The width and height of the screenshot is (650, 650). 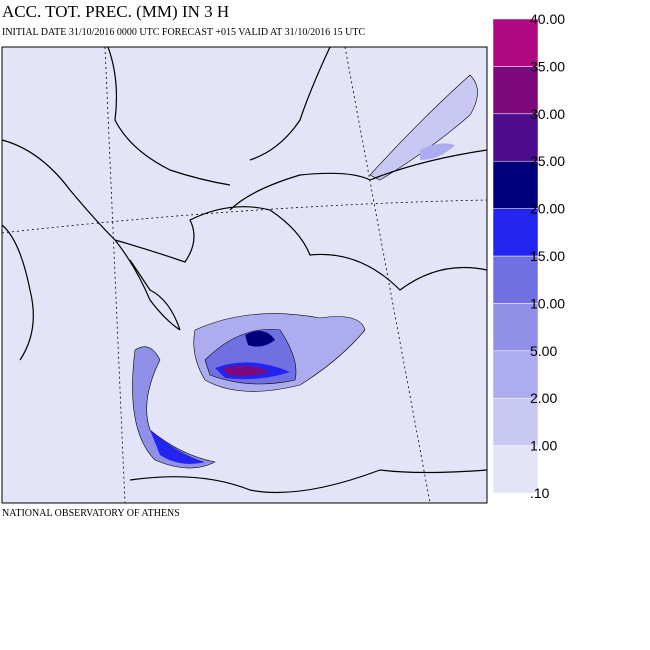 What do you see at coordinates (547, 256) in the screenshot?
I see `legend-label: 15.00` at bounding box center [547, 256].